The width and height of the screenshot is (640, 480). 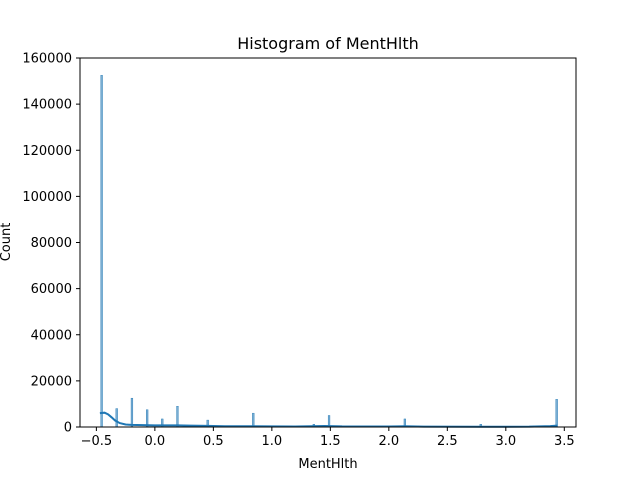 I want to click on x-tick-label: 3.5, so click(x=564, y=441).